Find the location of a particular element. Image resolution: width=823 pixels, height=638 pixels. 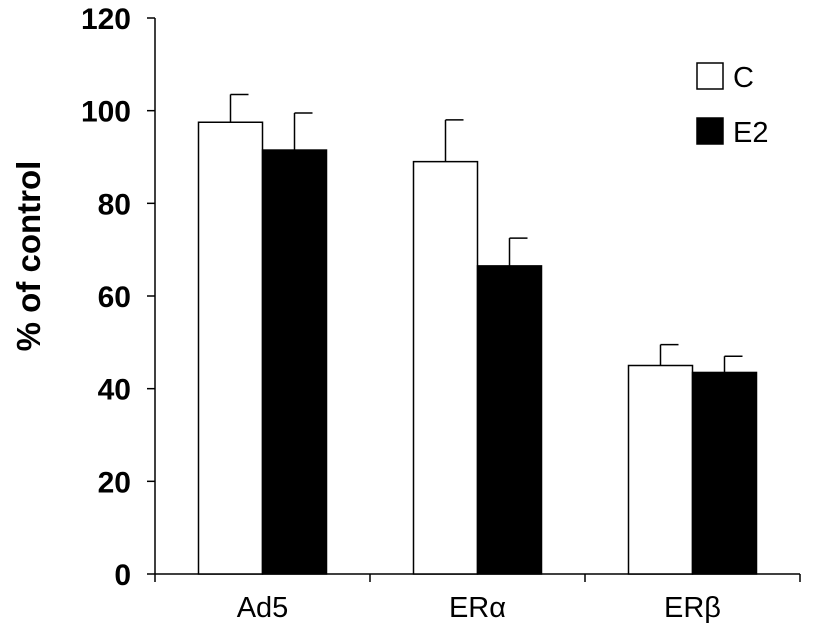

y-axis-label: % of control is located at coordinates (28, 256).